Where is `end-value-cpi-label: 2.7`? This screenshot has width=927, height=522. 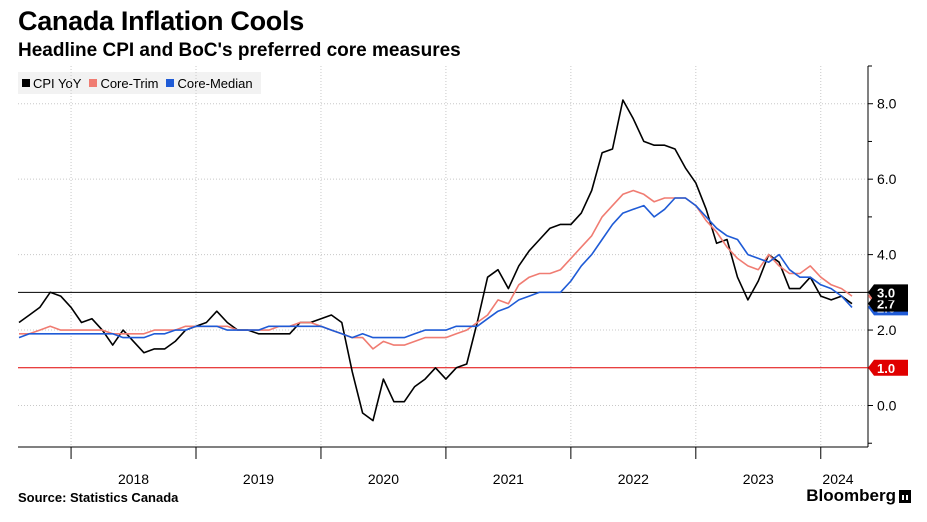 end-value-cpi-label: 2.7 is located at coordinates (886, 304).